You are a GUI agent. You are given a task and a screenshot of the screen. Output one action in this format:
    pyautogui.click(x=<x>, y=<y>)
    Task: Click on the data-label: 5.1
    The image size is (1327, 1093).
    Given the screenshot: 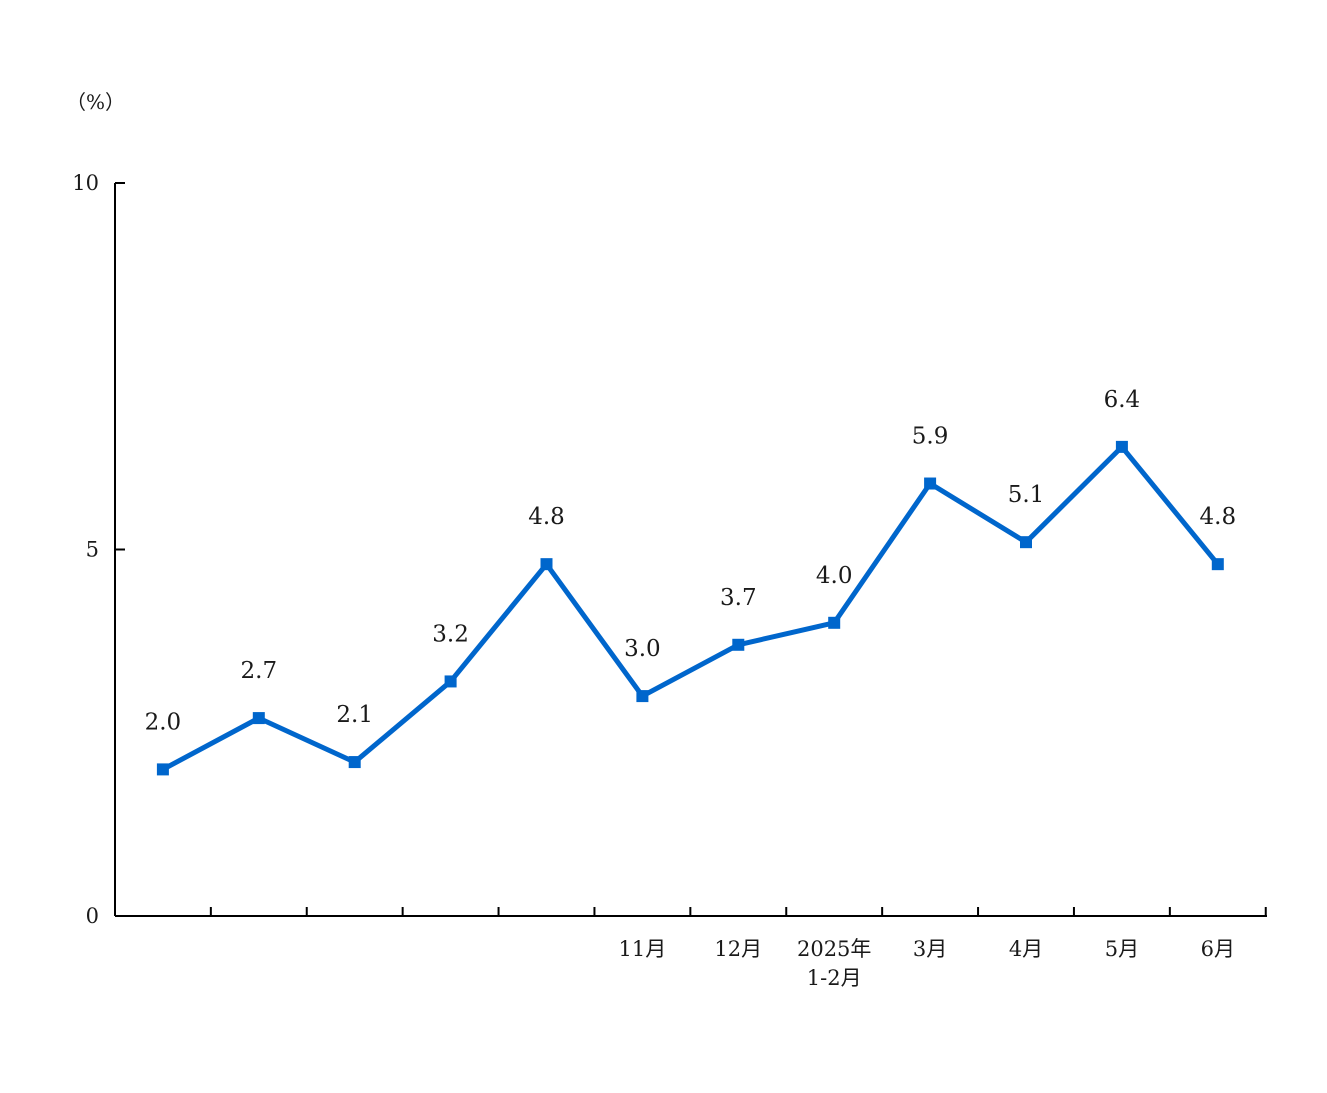 What is the action you would take?
    pyautogui.click(x=1026, y=495)
    